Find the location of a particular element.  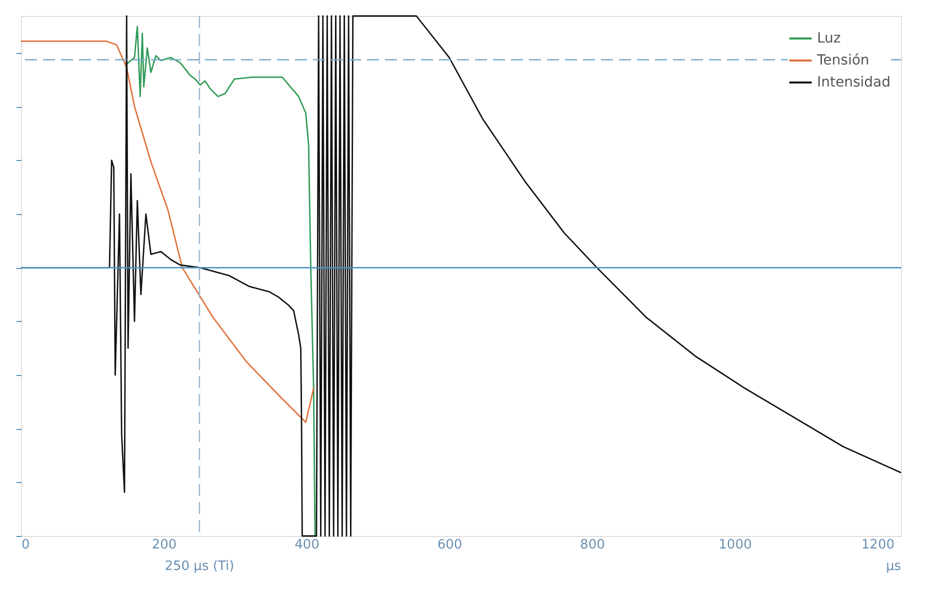

x-tick-label: 1000 is located at coordinates (735, 545).